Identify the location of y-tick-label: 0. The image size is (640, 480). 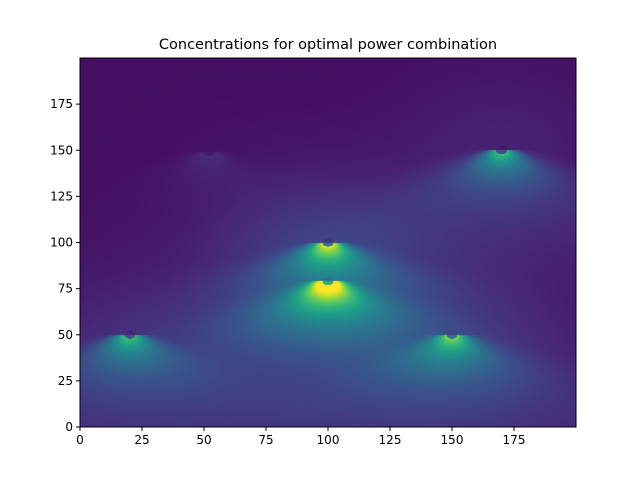
(69, 427).